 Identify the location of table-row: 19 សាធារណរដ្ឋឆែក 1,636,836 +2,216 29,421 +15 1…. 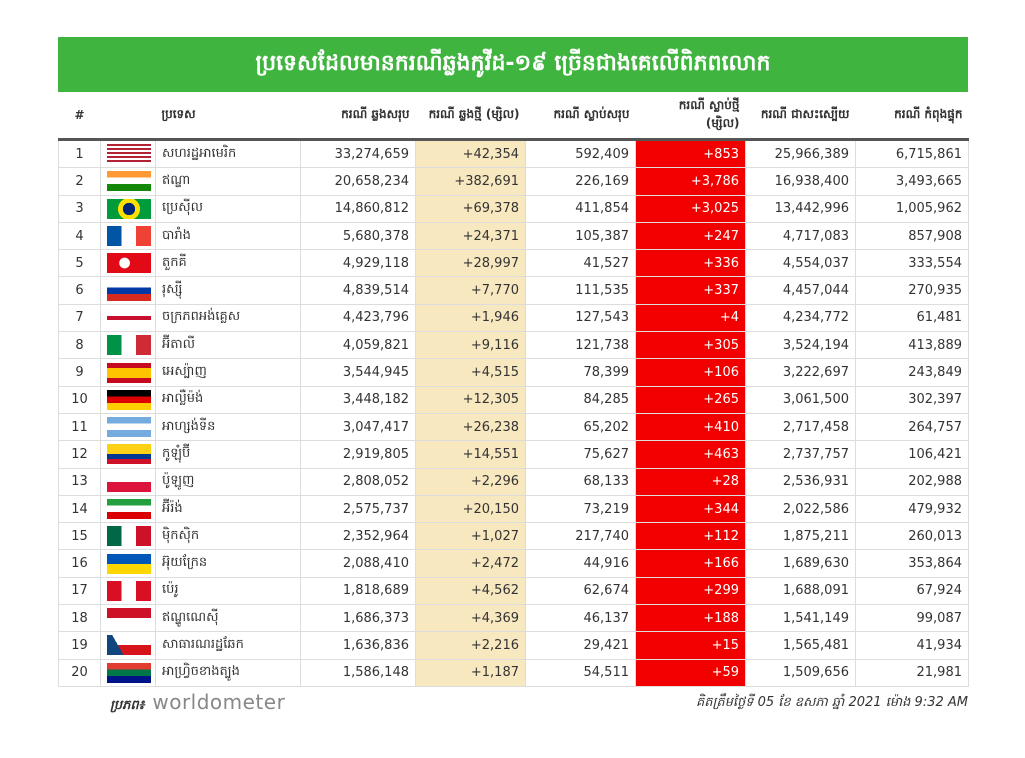
(513, 645).